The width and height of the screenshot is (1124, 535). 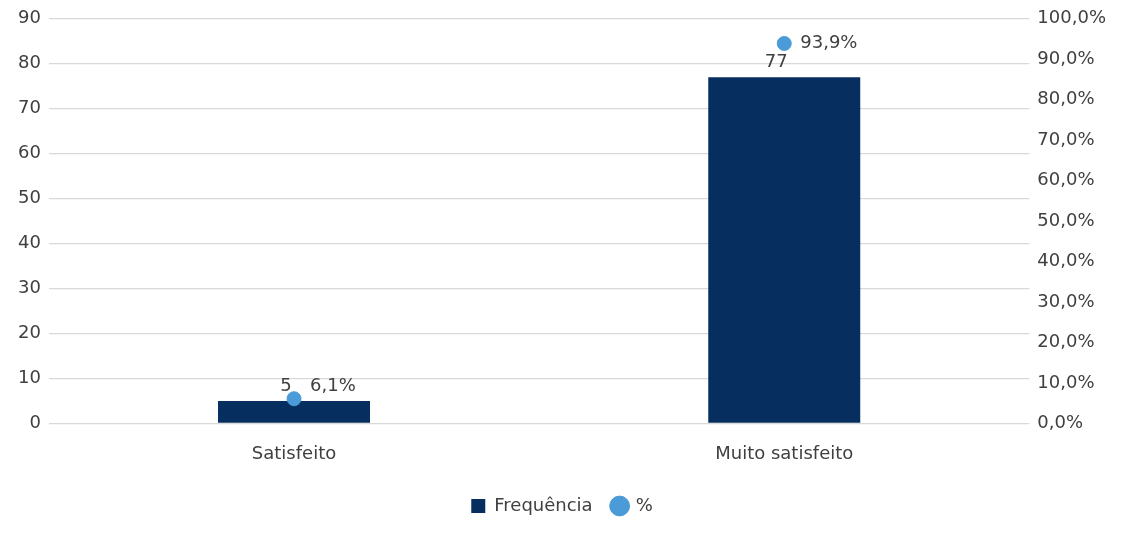 What do you see at coordinates (29, 62) in the screenshot?
I see `y-tick-label: 80` at bounding box center [29, 62].